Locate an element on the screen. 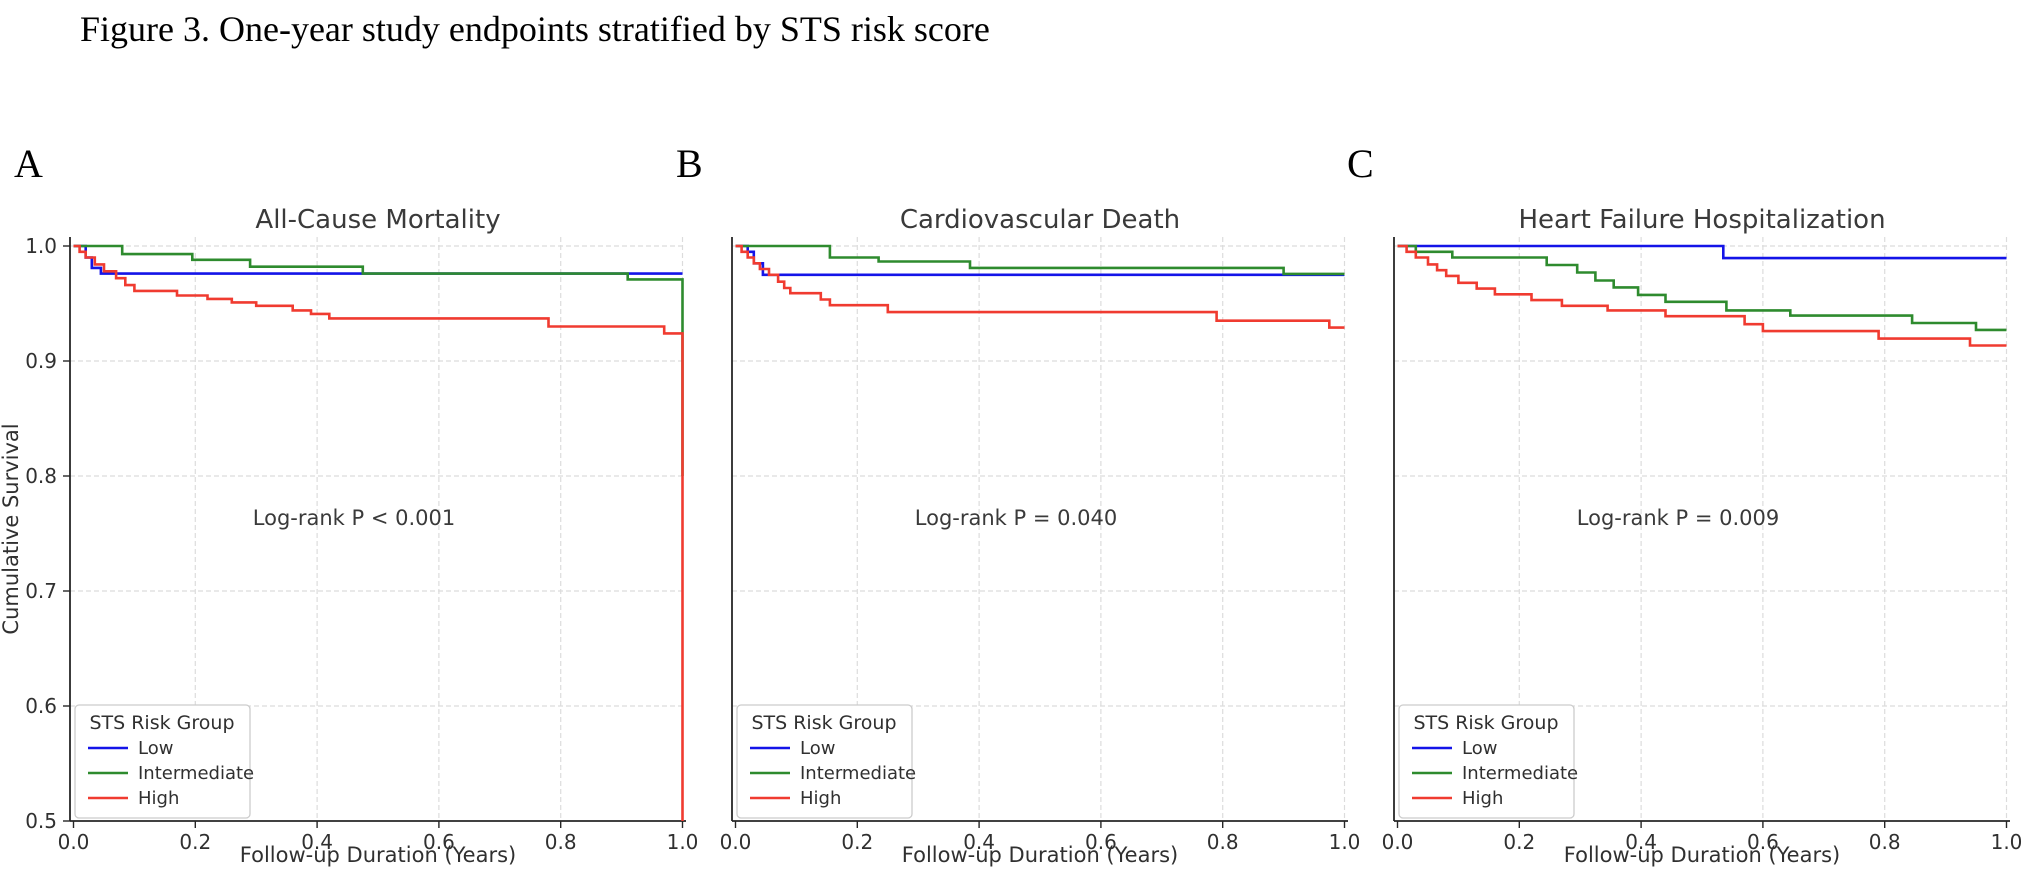  panel-title: Heart Failure Hospitalization is located at coordinates (1701, 220).